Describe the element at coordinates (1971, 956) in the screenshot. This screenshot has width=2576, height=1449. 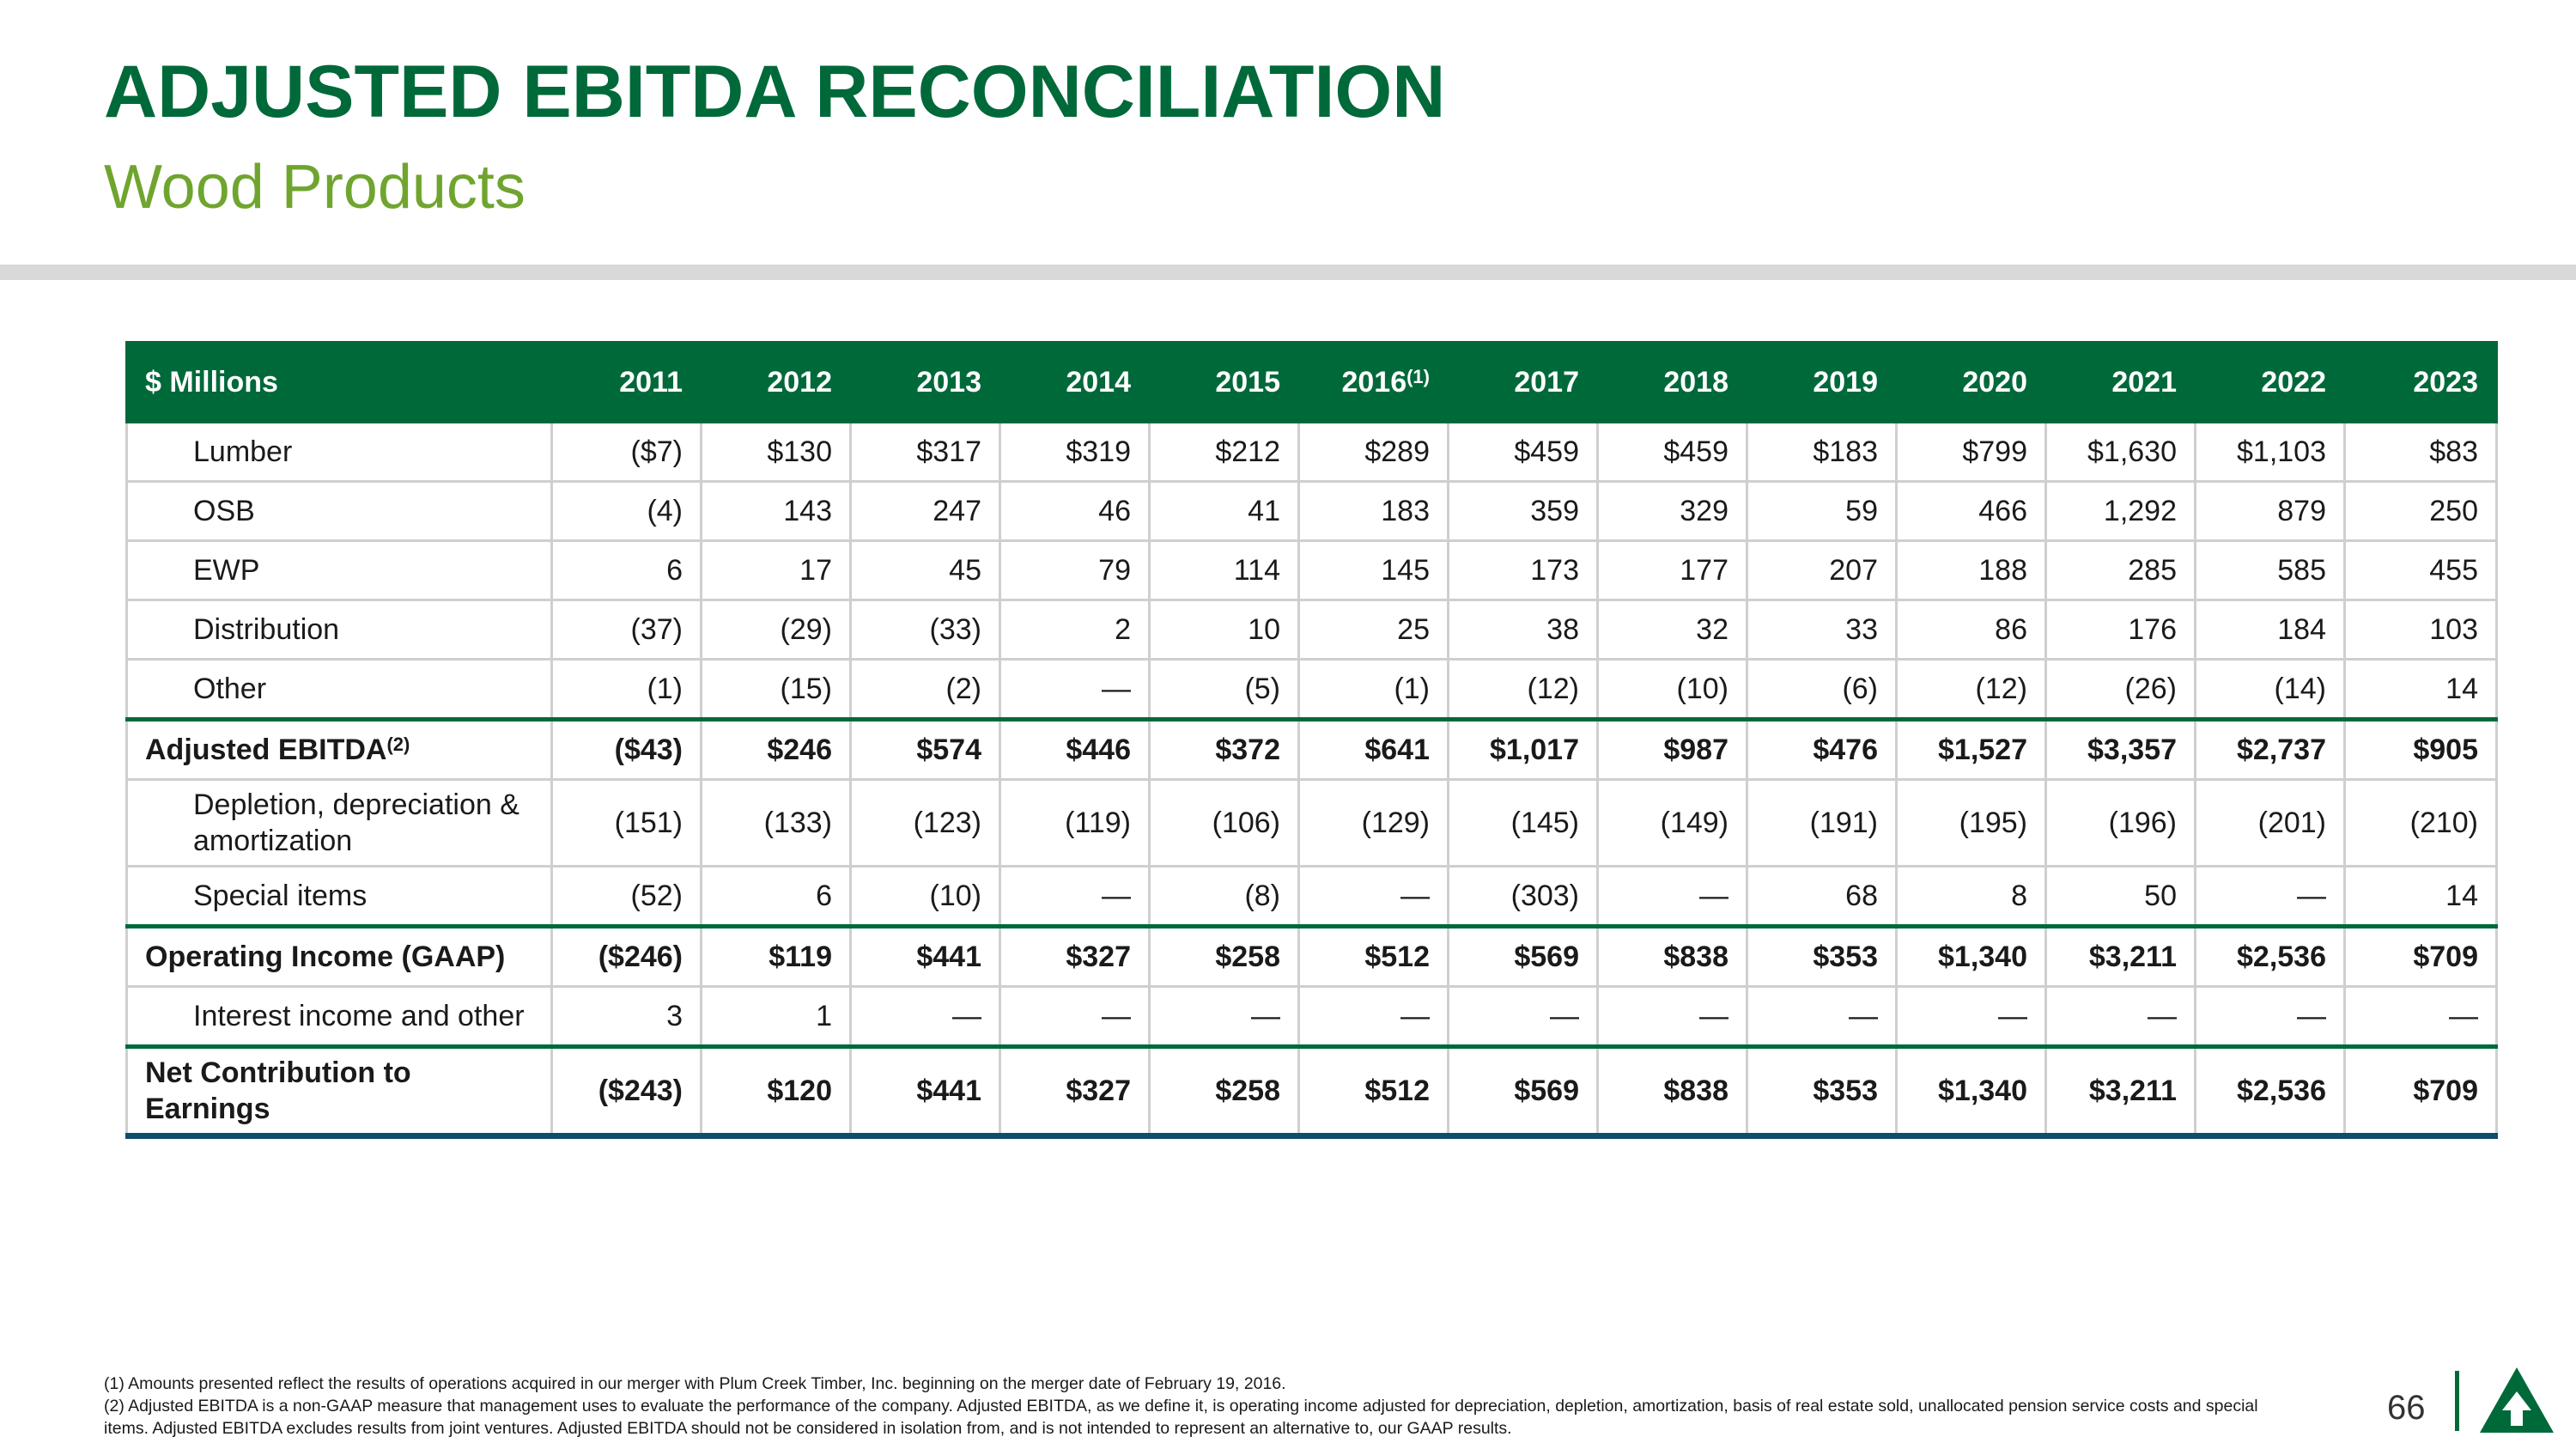
I see `table-cell: $1,340` at that location.